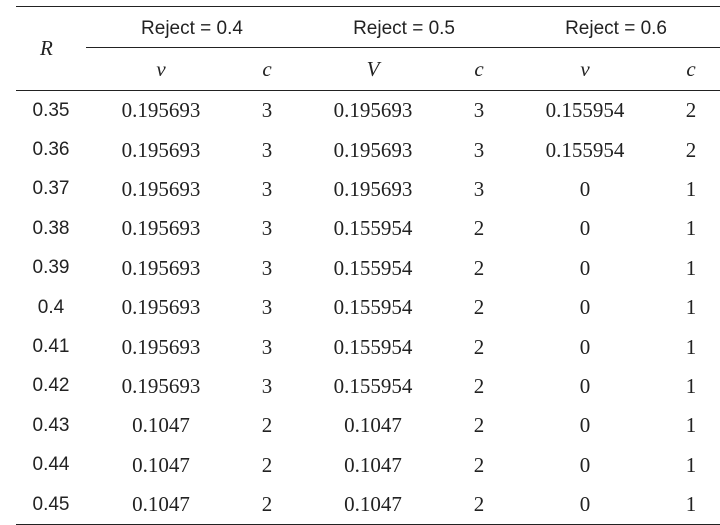 This screenshot has width=720, height=525. I want to click on table-row: 0.38 0.195693 3 0.155954 2 0 1, so click(368, 228).